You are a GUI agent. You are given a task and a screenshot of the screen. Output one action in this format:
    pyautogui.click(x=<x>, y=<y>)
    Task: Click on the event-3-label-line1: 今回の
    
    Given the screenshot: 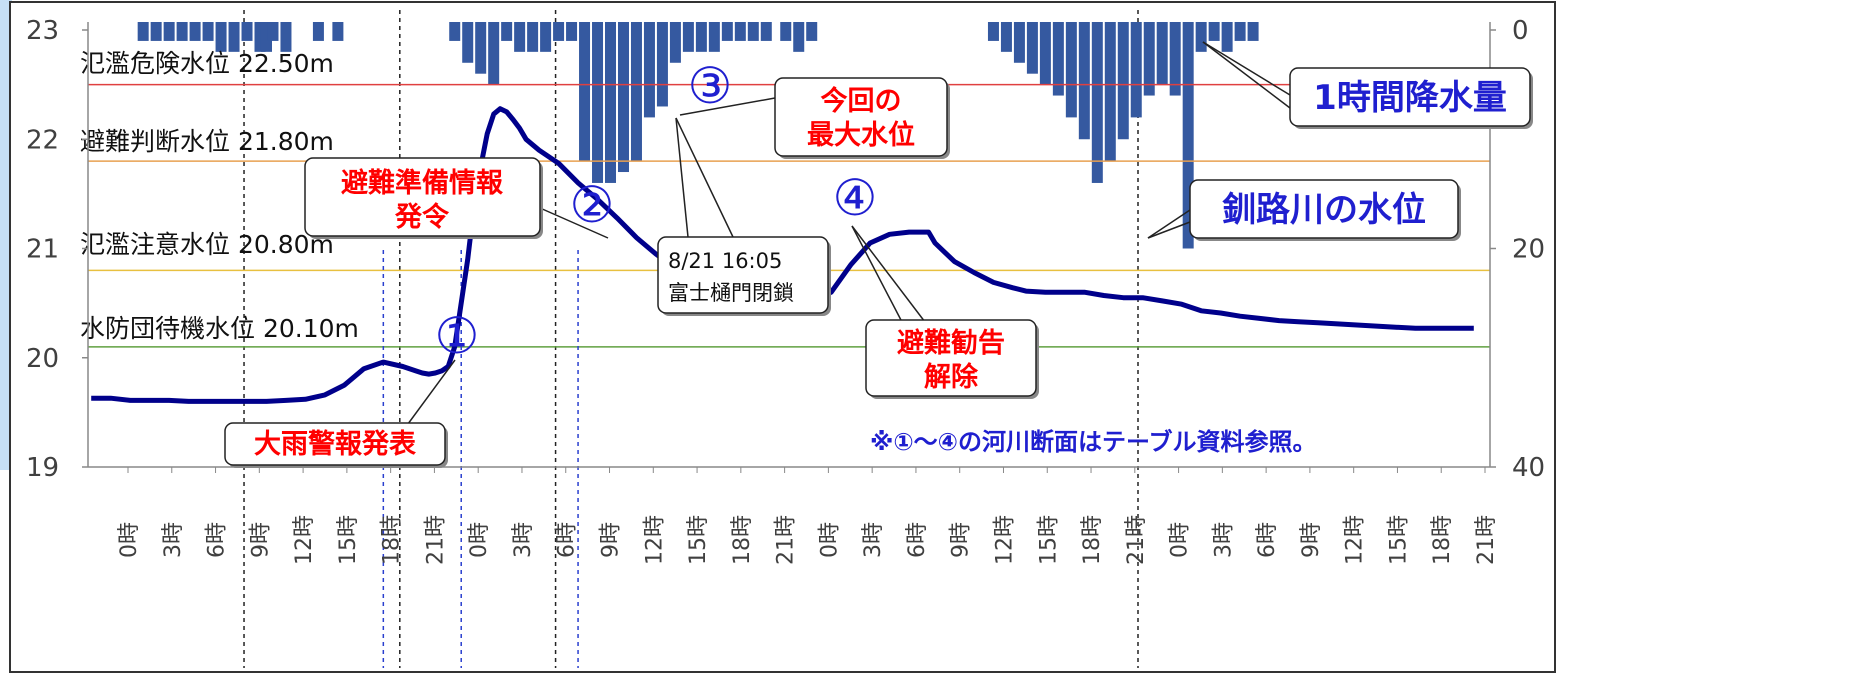 What is the action you would take?
    pyautogui.click(x=861, y=101)
    